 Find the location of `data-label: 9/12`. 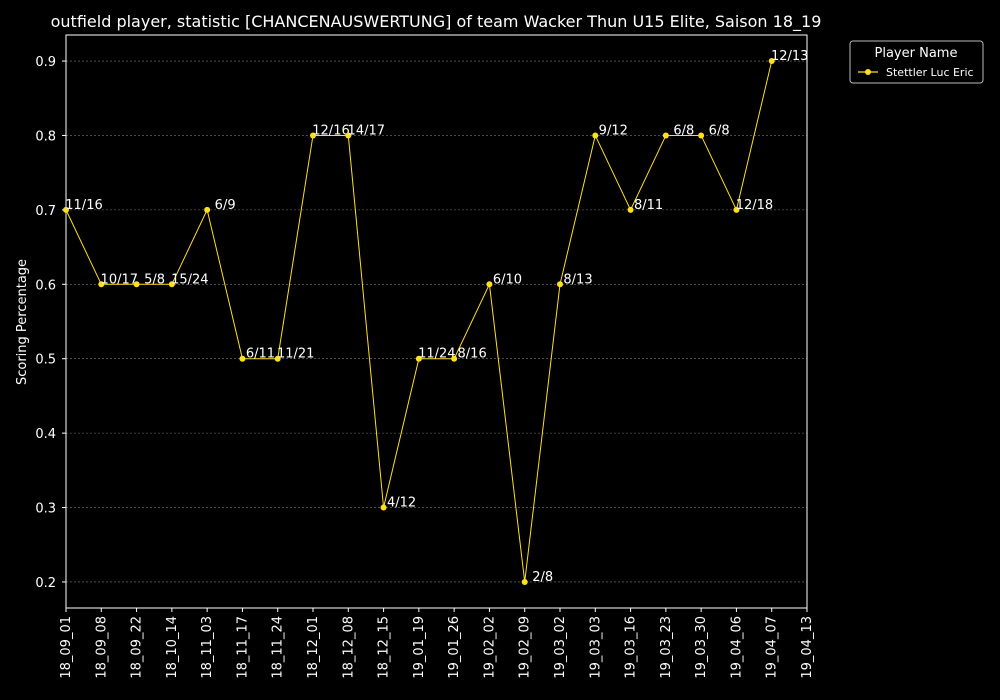

data-label: 9/12 is located at coordinates (613, 130).